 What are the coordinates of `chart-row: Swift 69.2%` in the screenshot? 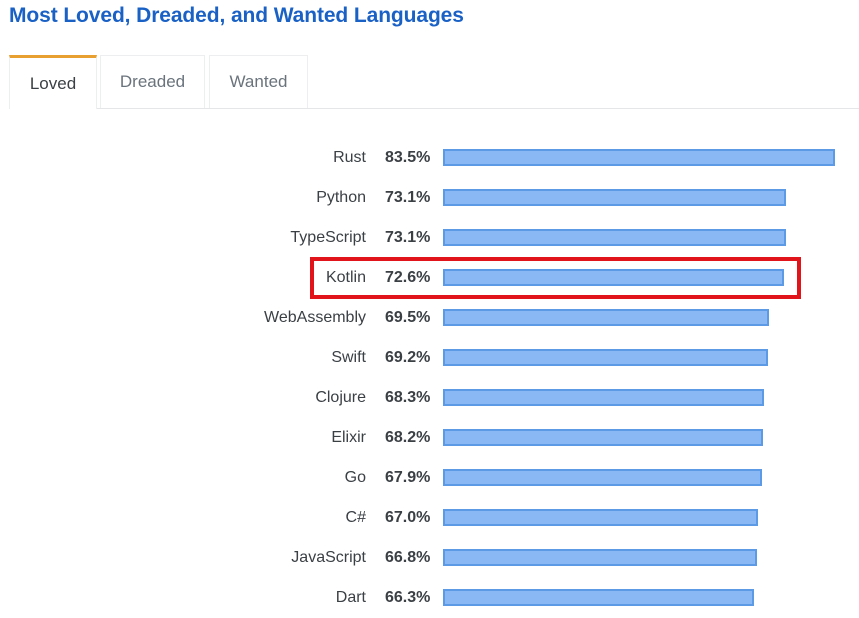 It's located at (429, 358).